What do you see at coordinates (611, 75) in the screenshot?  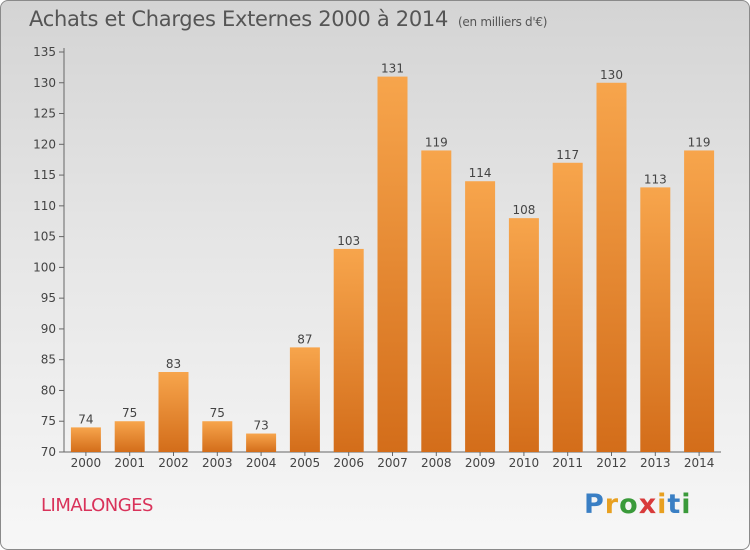 I see `value-label-2012: 130` at bounding box center [611, 75].